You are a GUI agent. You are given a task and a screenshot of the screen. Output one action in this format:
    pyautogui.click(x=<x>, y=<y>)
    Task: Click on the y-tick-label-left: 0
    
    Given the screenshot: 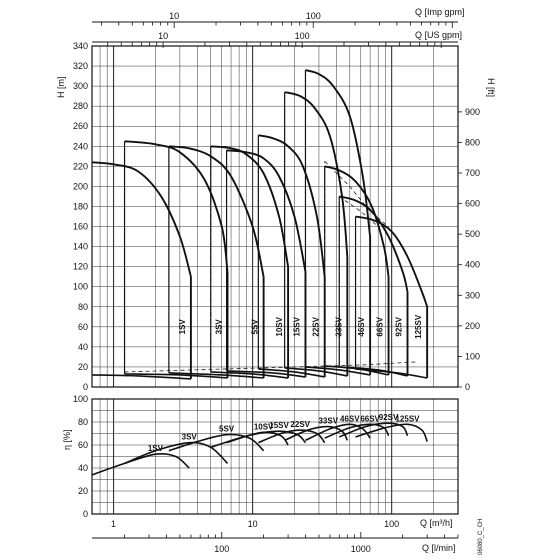 What is the action you would take?
    pyautogui.click(x=85, y=387)
    